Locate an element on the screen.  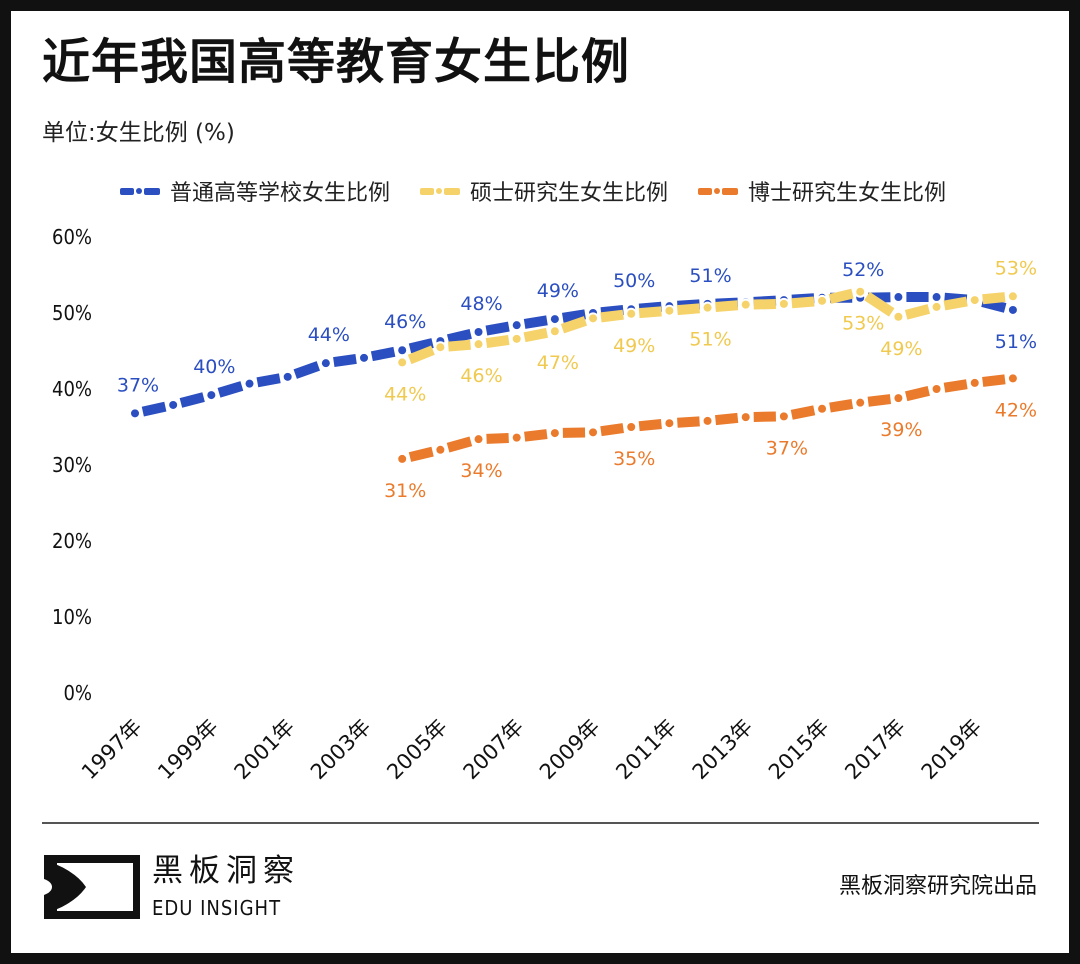
x-tick-label: 2017年 is located at coordinates (875, 750).